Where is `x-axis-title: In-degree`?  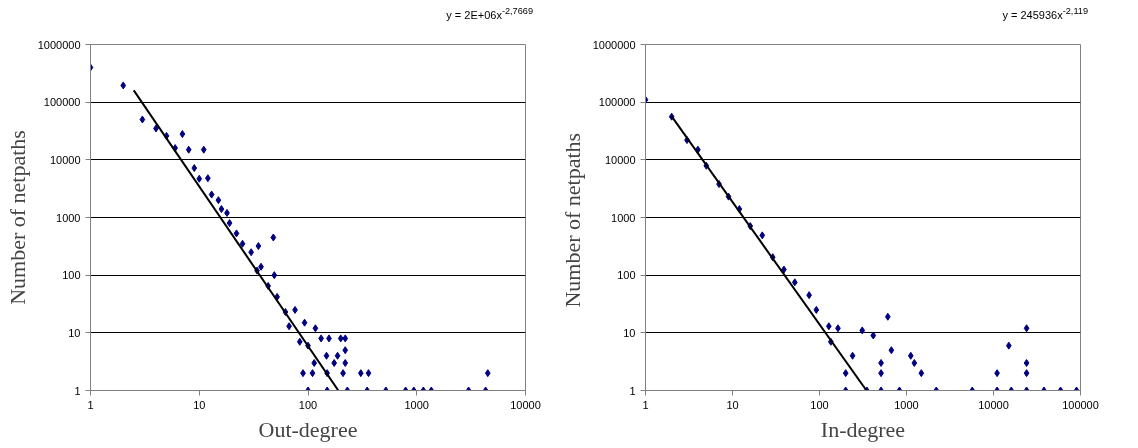 x-axis-title: In-degree is located at coordinates (863, 429).